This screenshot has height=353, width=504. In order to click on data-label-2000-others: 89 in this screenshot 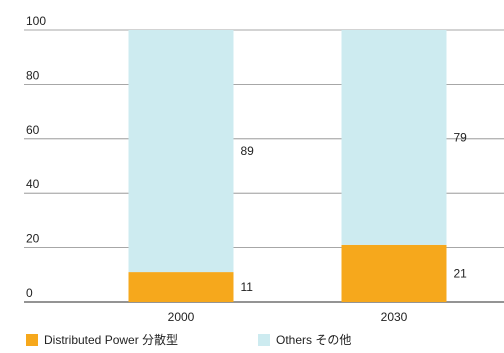, I will do `click(248, 151)`.